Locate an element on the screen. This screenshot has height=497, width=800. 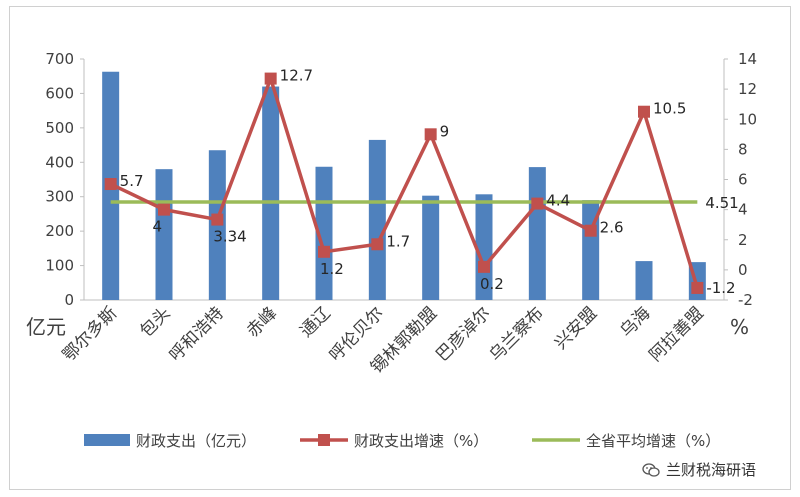
growth-data-label-8: 4.4 is located at coordinates (558, 201).